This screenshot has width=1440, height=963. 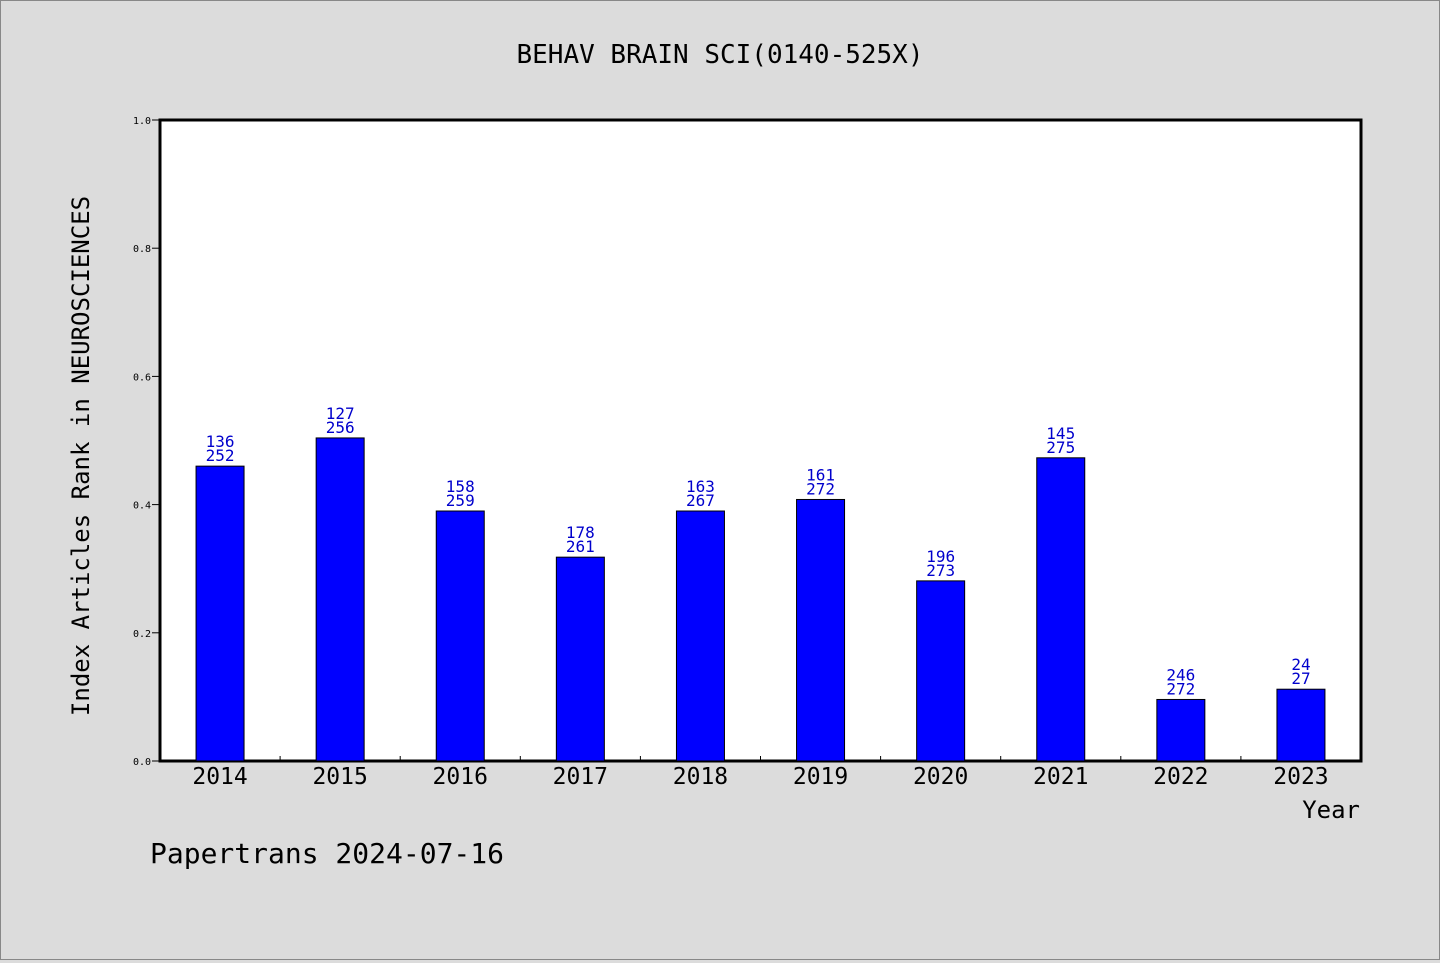 What do you see at coordinates (340, 427) in the screenshot?
I see `bar-total-label: 256` at bounding box center [340, 427].